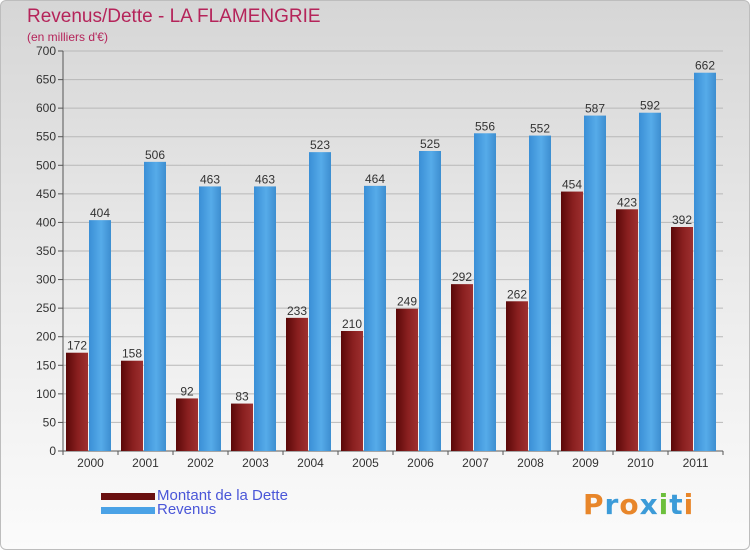  Describe the element at coordinates (187, 391) in the screenshot. I see `data-label-dette: 92` at that location.